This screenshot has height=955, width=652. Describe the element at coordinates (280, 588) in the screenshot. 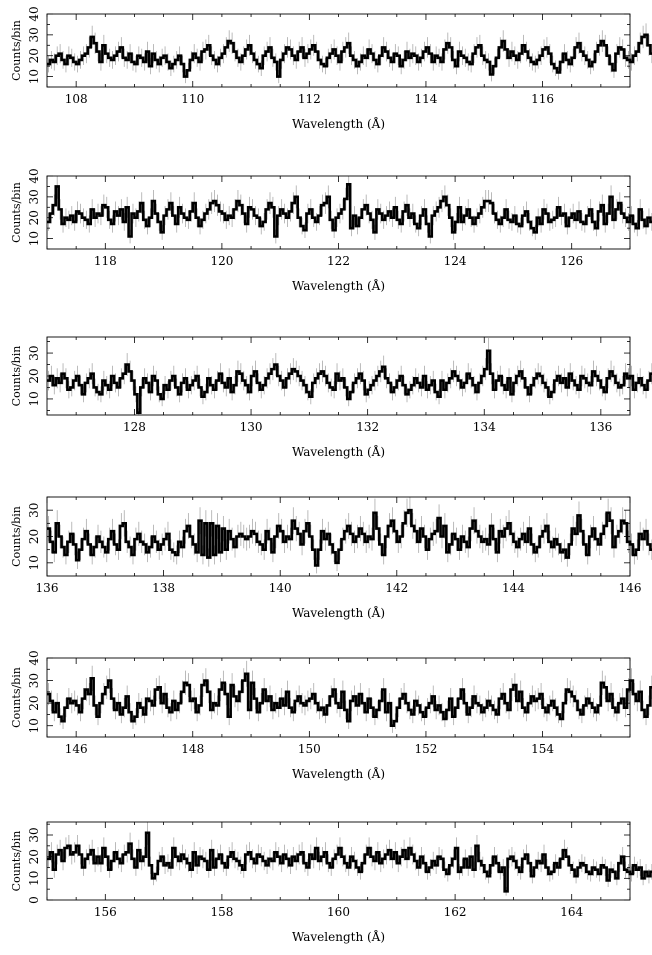

I see `x-tick-label: 140` at that location.